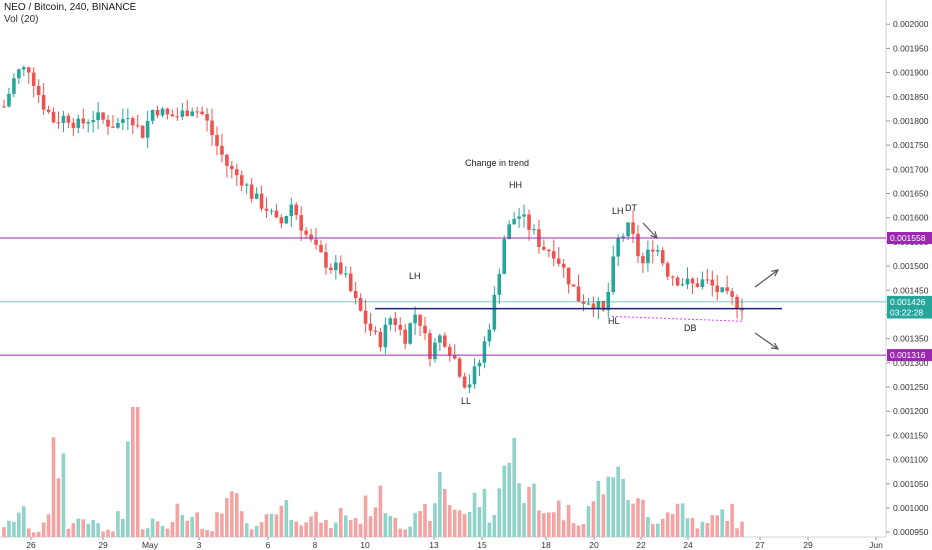 This screenshot has width=932, height=550. What do you see at coordinates (911, 484) in the screenshot?
I see `y-tick-label: 0.001050` at bounding box center [911, 484].